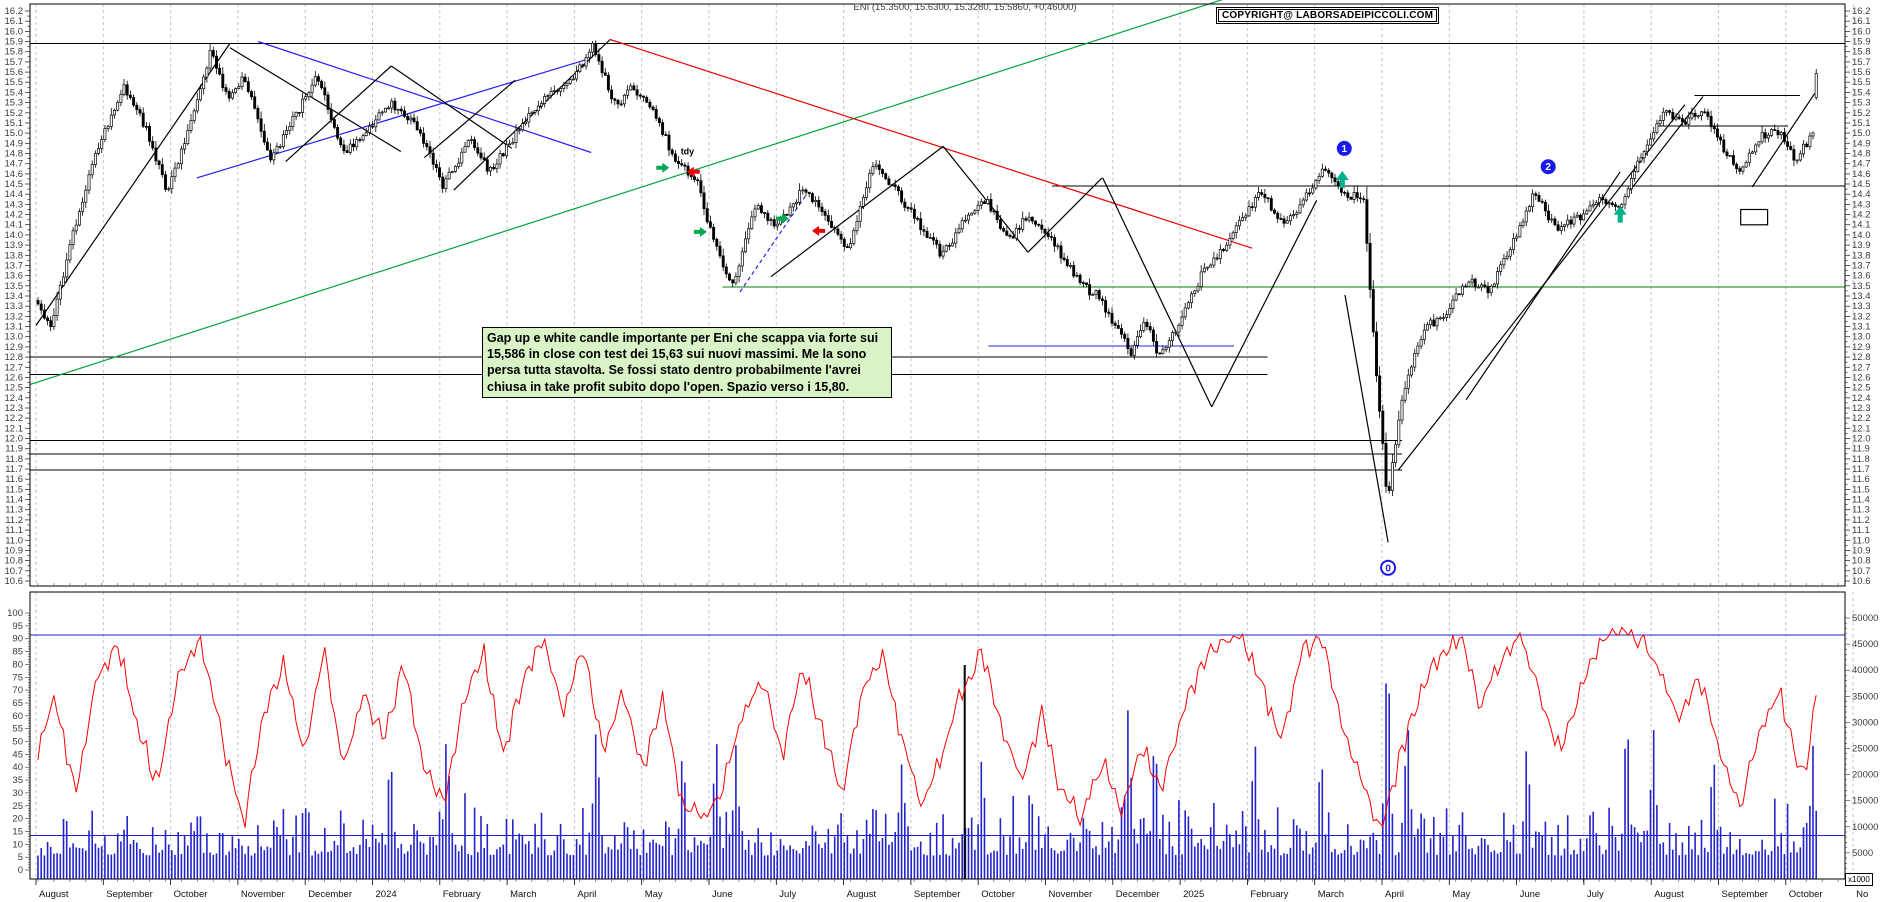 This screenshot has height=902, width=1890. I want to click on svg-text: 11.5, so click(1861, 489).